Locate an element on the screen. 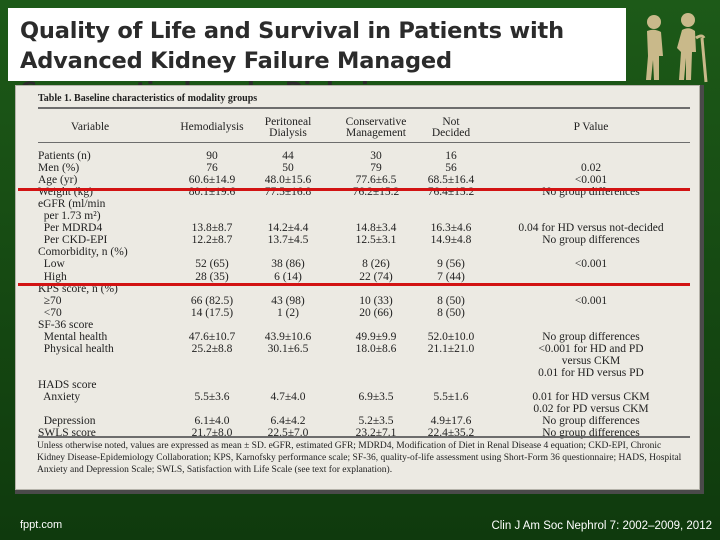  footer-site-label: fppt.com is located at coordinates (41, 525).